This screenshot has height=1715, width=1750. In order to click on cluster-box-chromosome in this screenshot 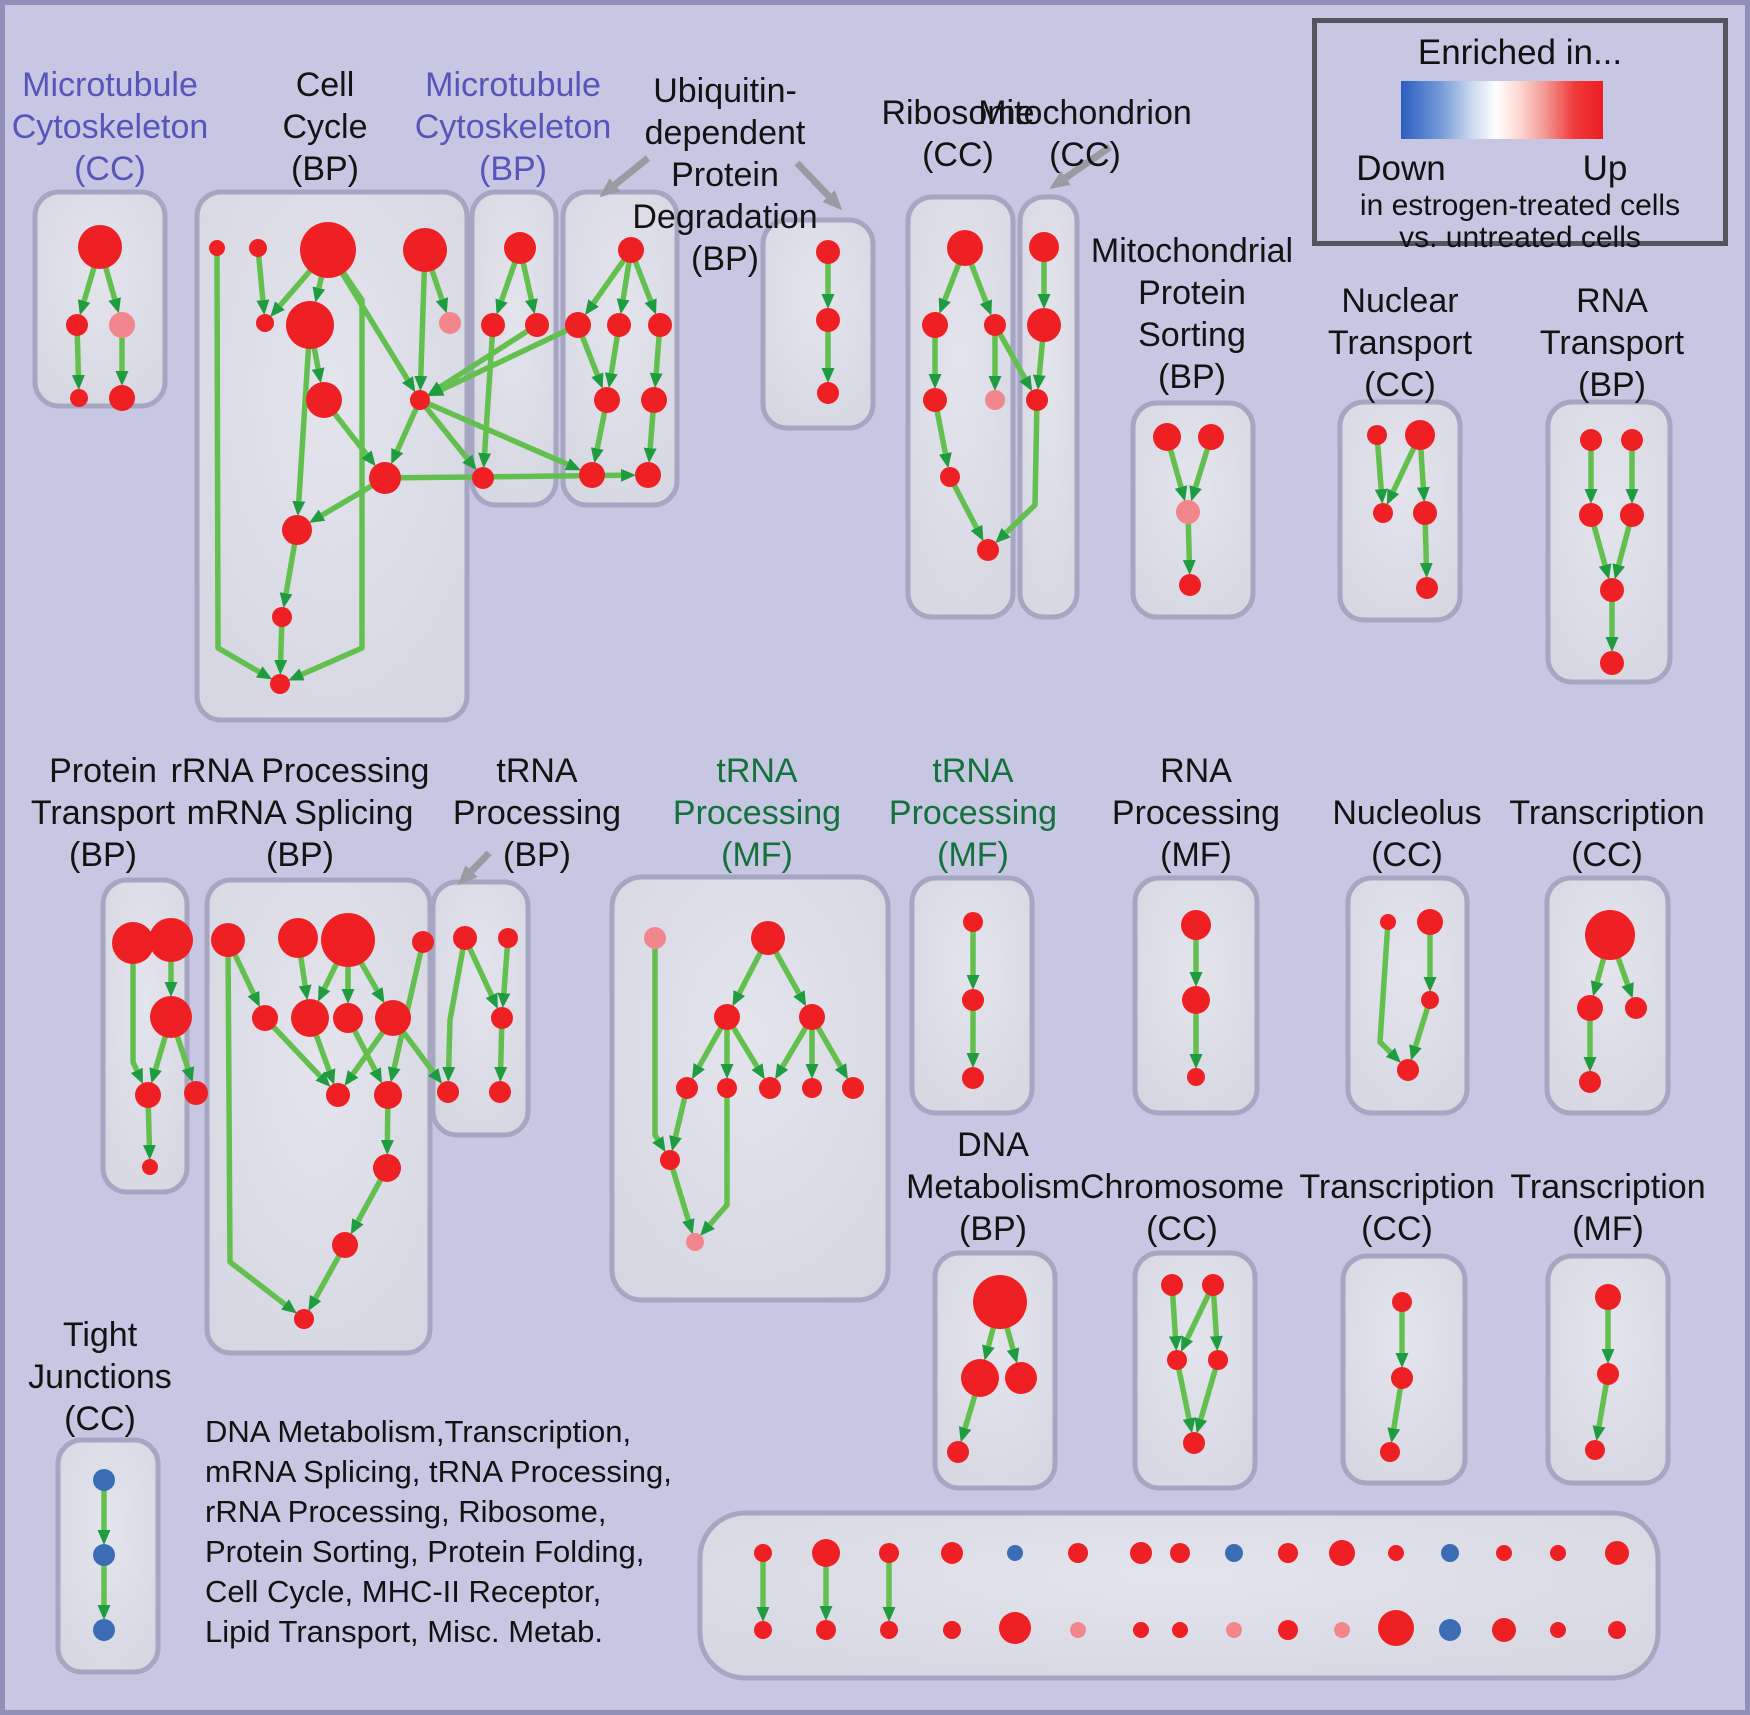, I will do `click(1195, 1370)`.